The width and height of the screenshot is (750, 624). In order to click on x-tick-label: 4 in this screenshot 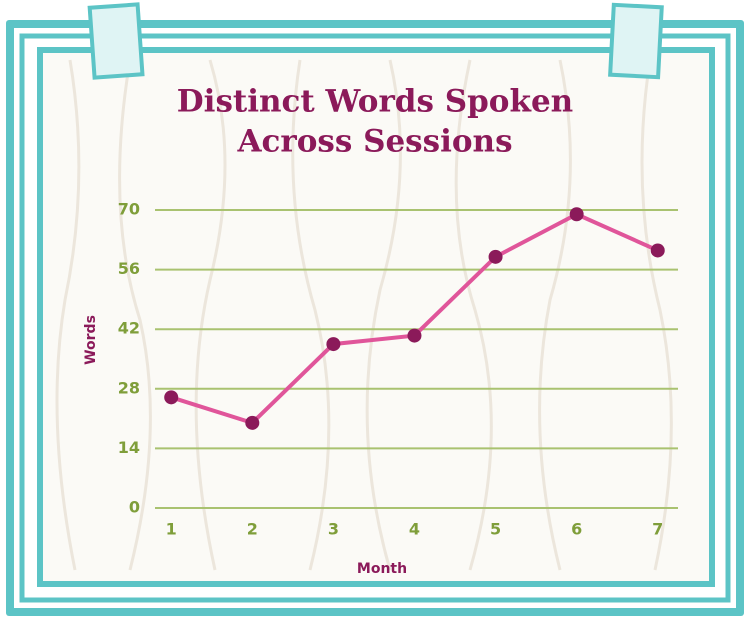, I will do `click(414, 529)`.